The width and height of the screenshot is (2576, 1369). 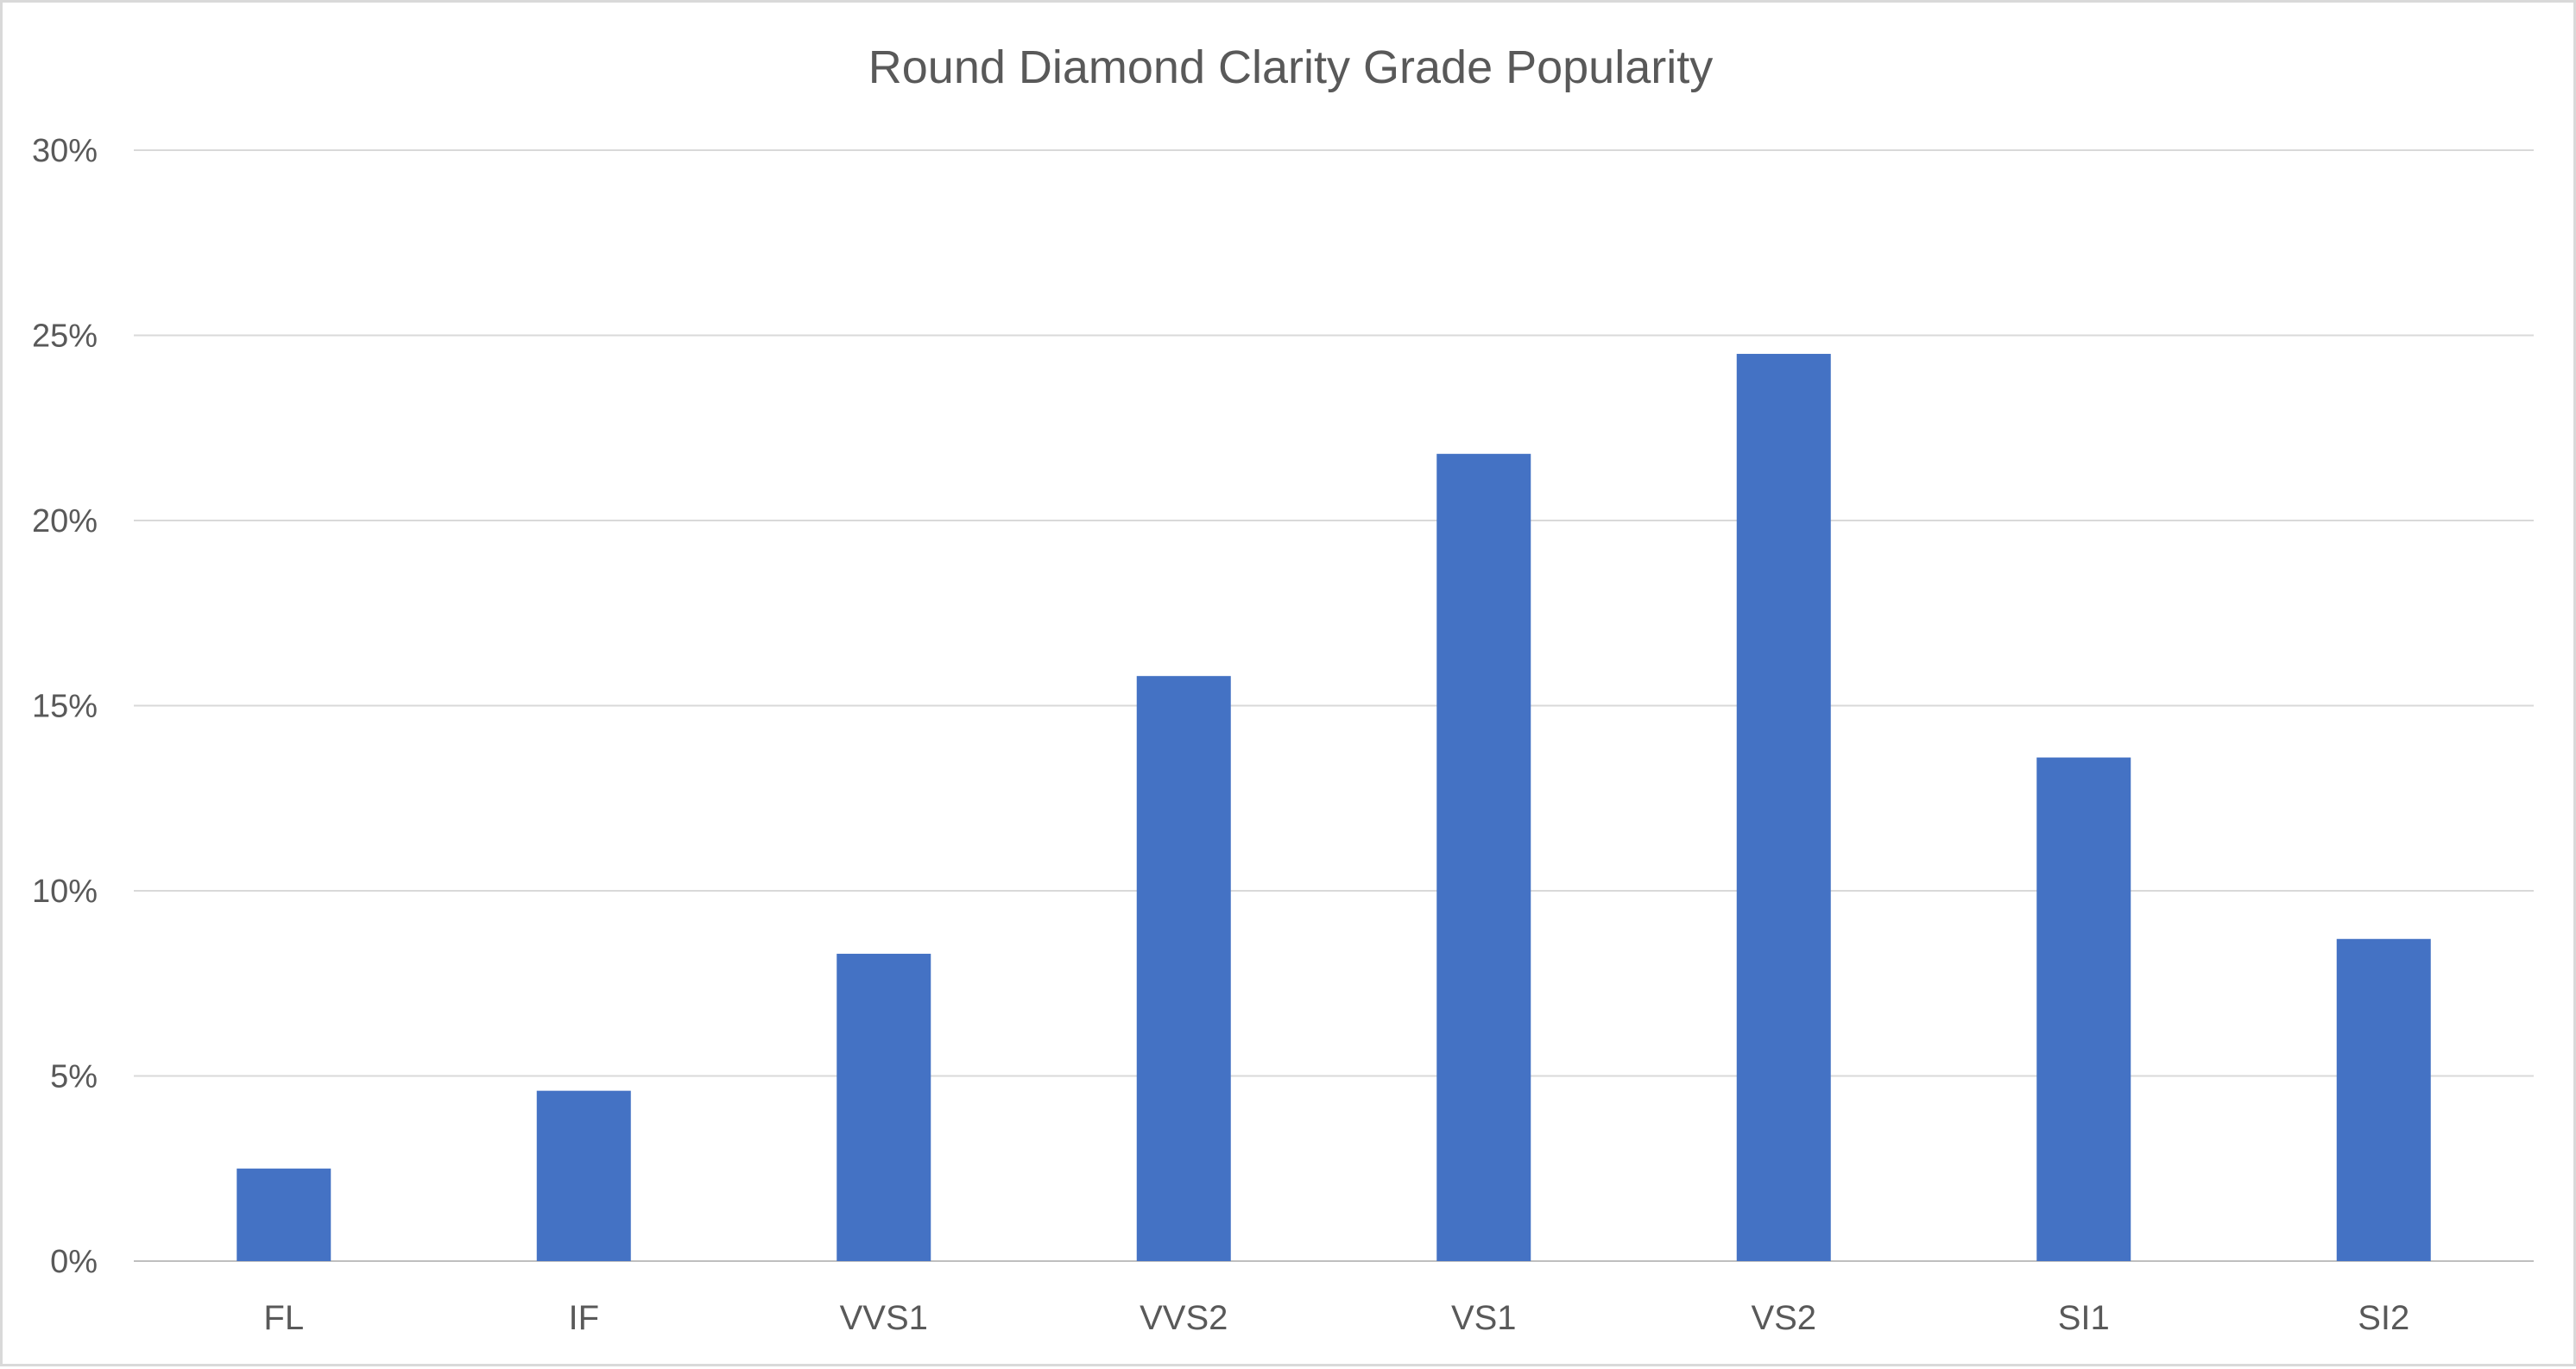 I want to click on x-tick-label: VS2, so click(x=1783, y=1318).